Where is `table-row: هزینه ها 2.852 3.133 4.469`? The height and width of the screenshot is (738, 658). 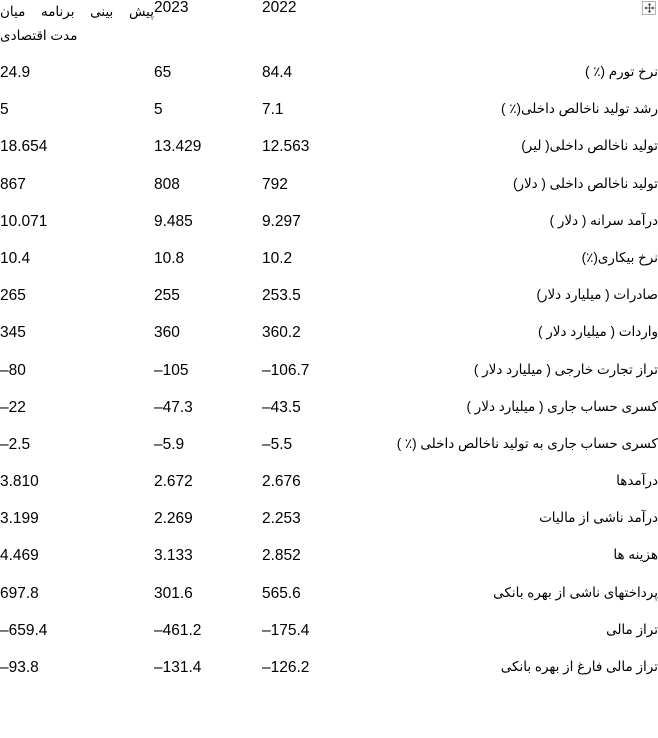 table-row: هزینه ها 2.852 3.133 4.469 is located at coordinates (329, 565).